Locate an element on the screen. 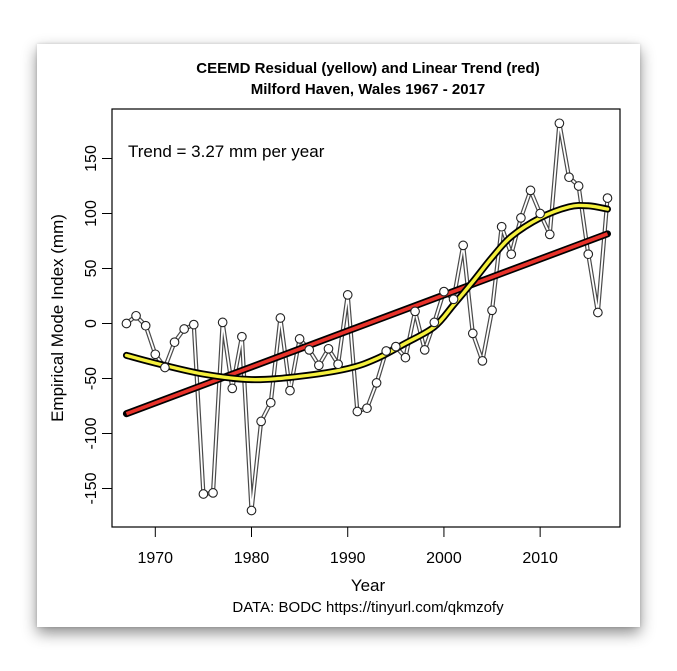  y-axis-label: Empirical Mode Index (mm) is located at coordinates (57, 318).